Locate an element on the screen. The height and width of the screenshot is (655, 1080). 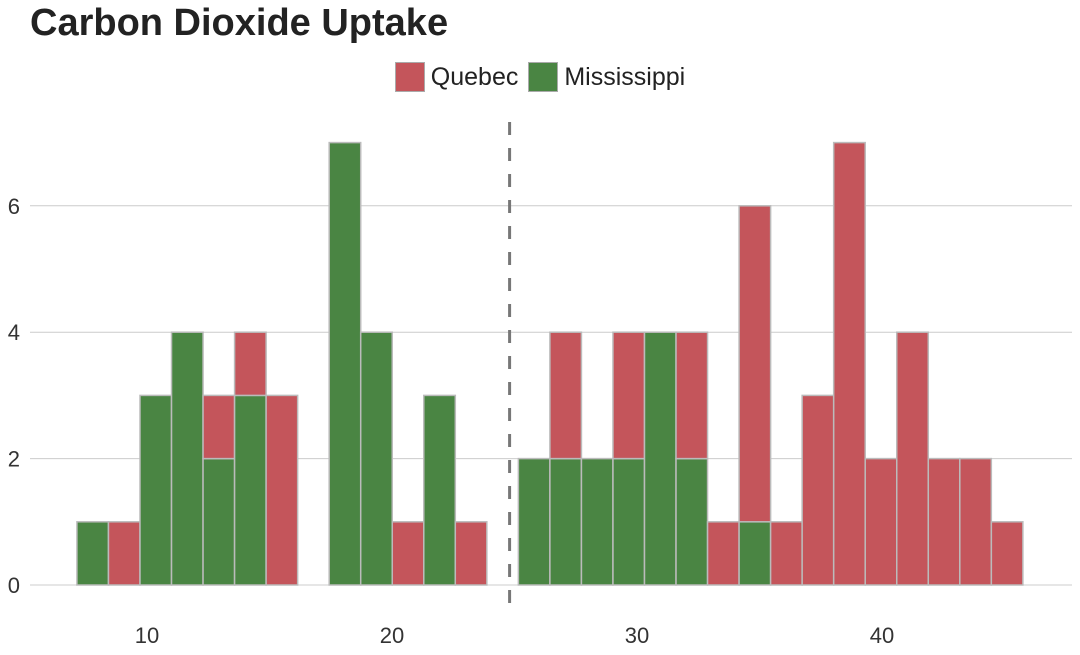
legend: Quebec Mississippi is located at coordinates (540, 77).